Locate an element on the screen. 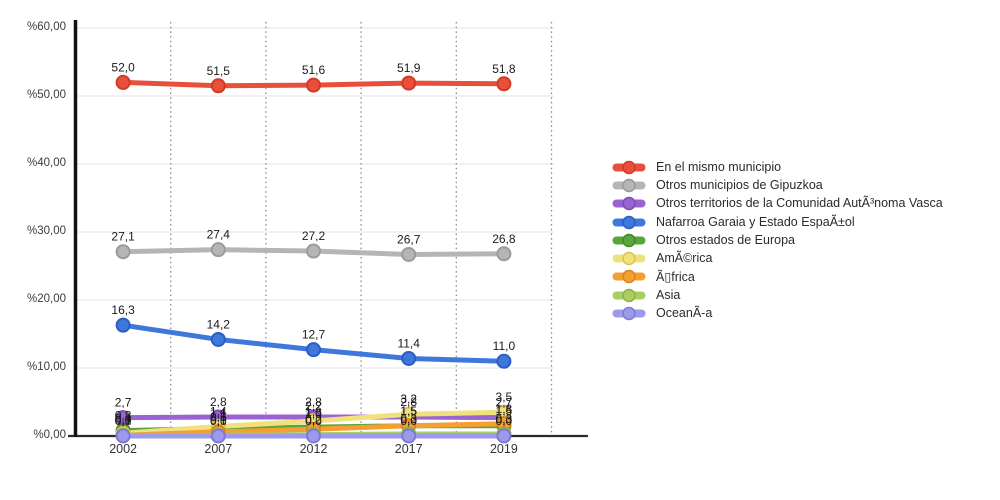 The image size is (1000, 500). series-nafarroa-garaia-y-estado-espa-ol is located at coordinates (313, 343).